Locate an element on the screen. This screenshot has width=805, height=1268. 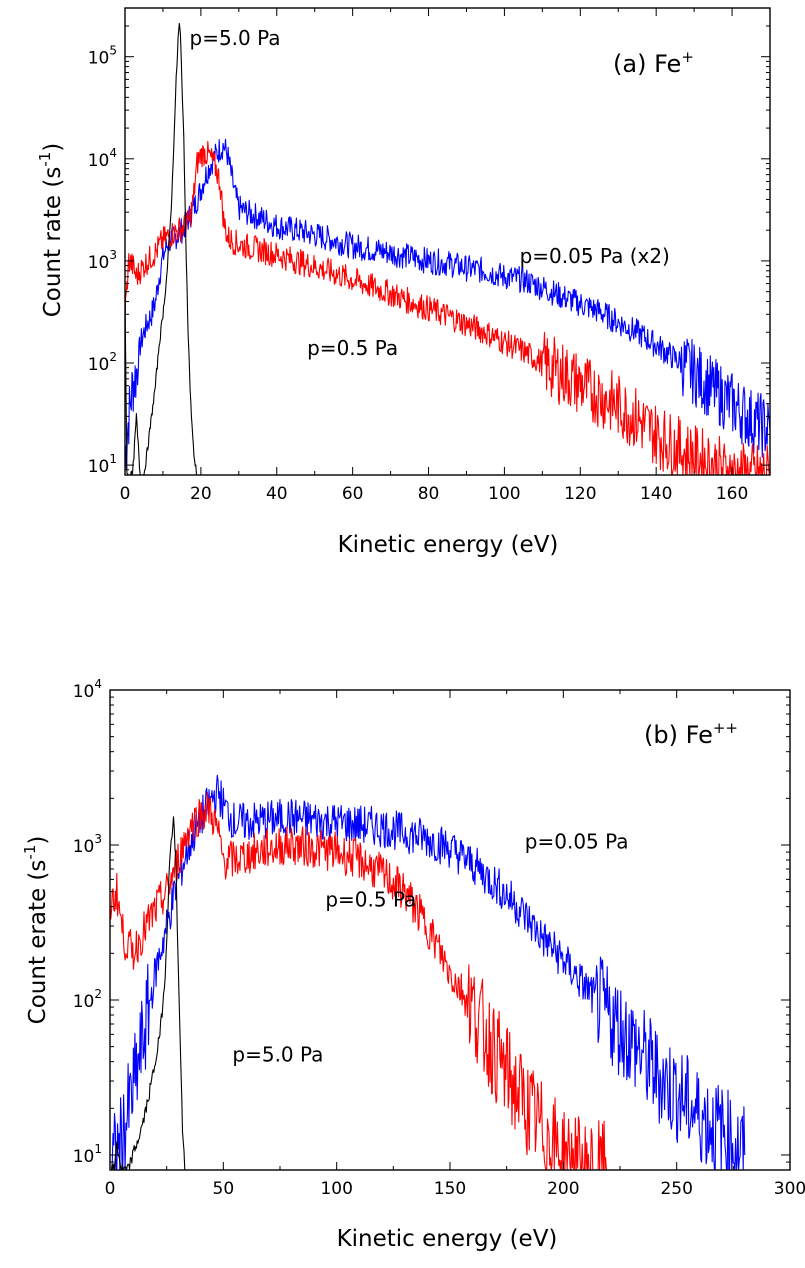
x-tick-label: 150 is located at coordinates (450, 1189).